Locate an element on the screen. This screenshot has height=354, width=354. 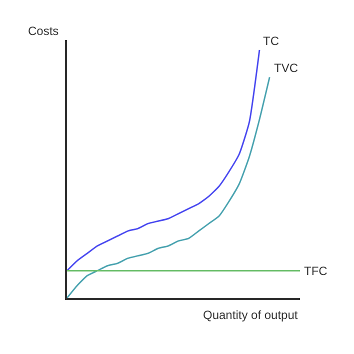
x-axis-title: Quantity of output is located at coordinates (250, 315).